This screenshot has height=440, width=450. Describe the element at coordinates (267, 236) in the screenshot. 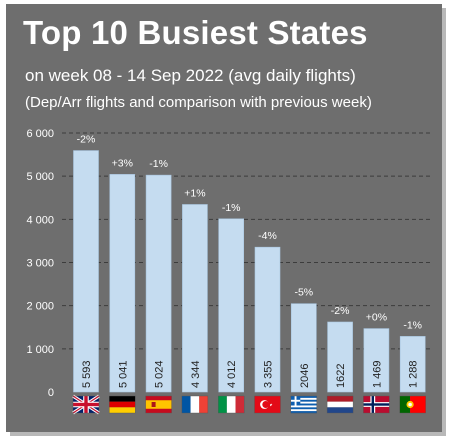

I see `change-label: -4%` at that location.